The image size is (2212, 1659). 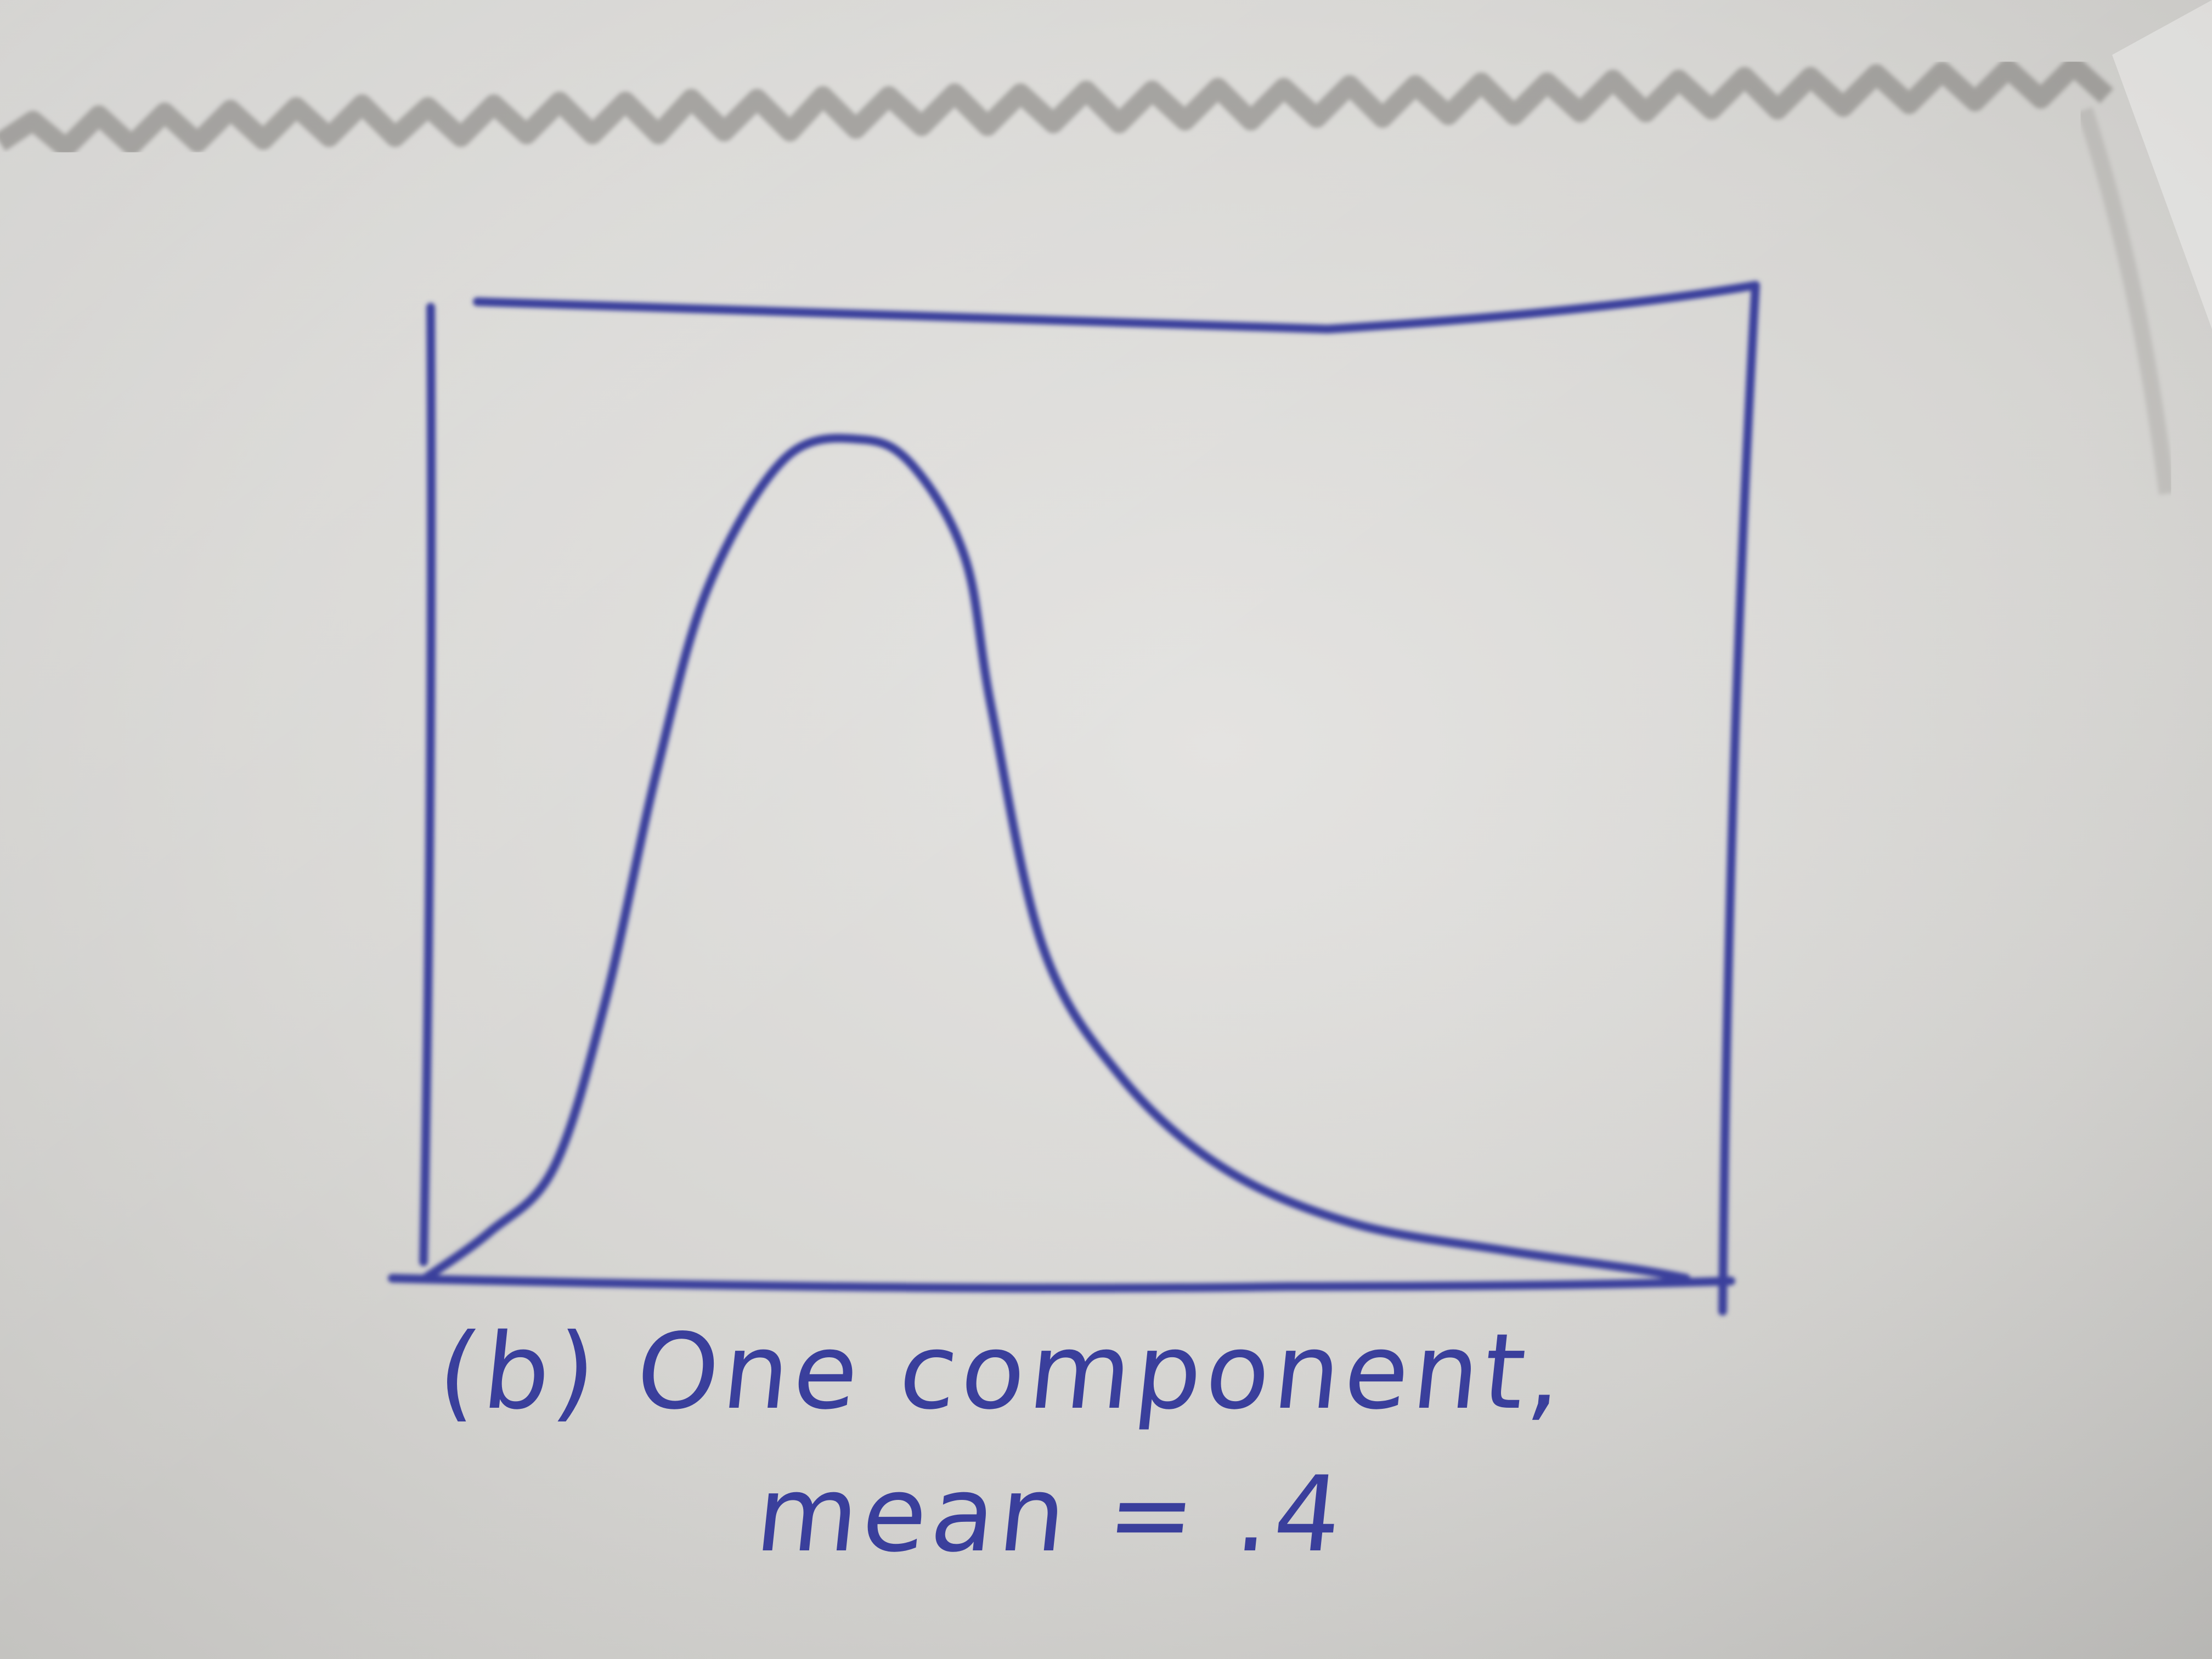 What do you see at coordinates (1057, 107) in the screenshot?
I see `torn-paper-edge` at bounding box center [1057, 107].